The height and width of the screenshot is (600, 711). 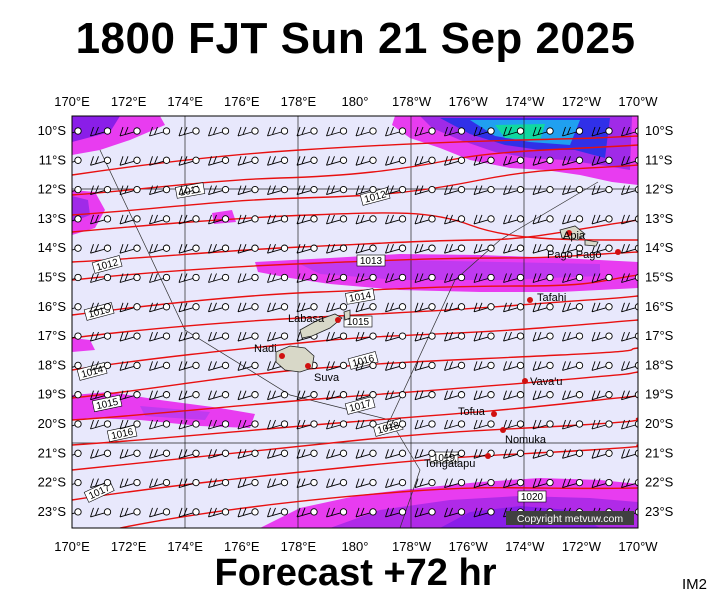 What do you see at coordinates (659, 364) in the screenshot?
I see `lat-label-right: 18°S` at bounding box center [659, 364].